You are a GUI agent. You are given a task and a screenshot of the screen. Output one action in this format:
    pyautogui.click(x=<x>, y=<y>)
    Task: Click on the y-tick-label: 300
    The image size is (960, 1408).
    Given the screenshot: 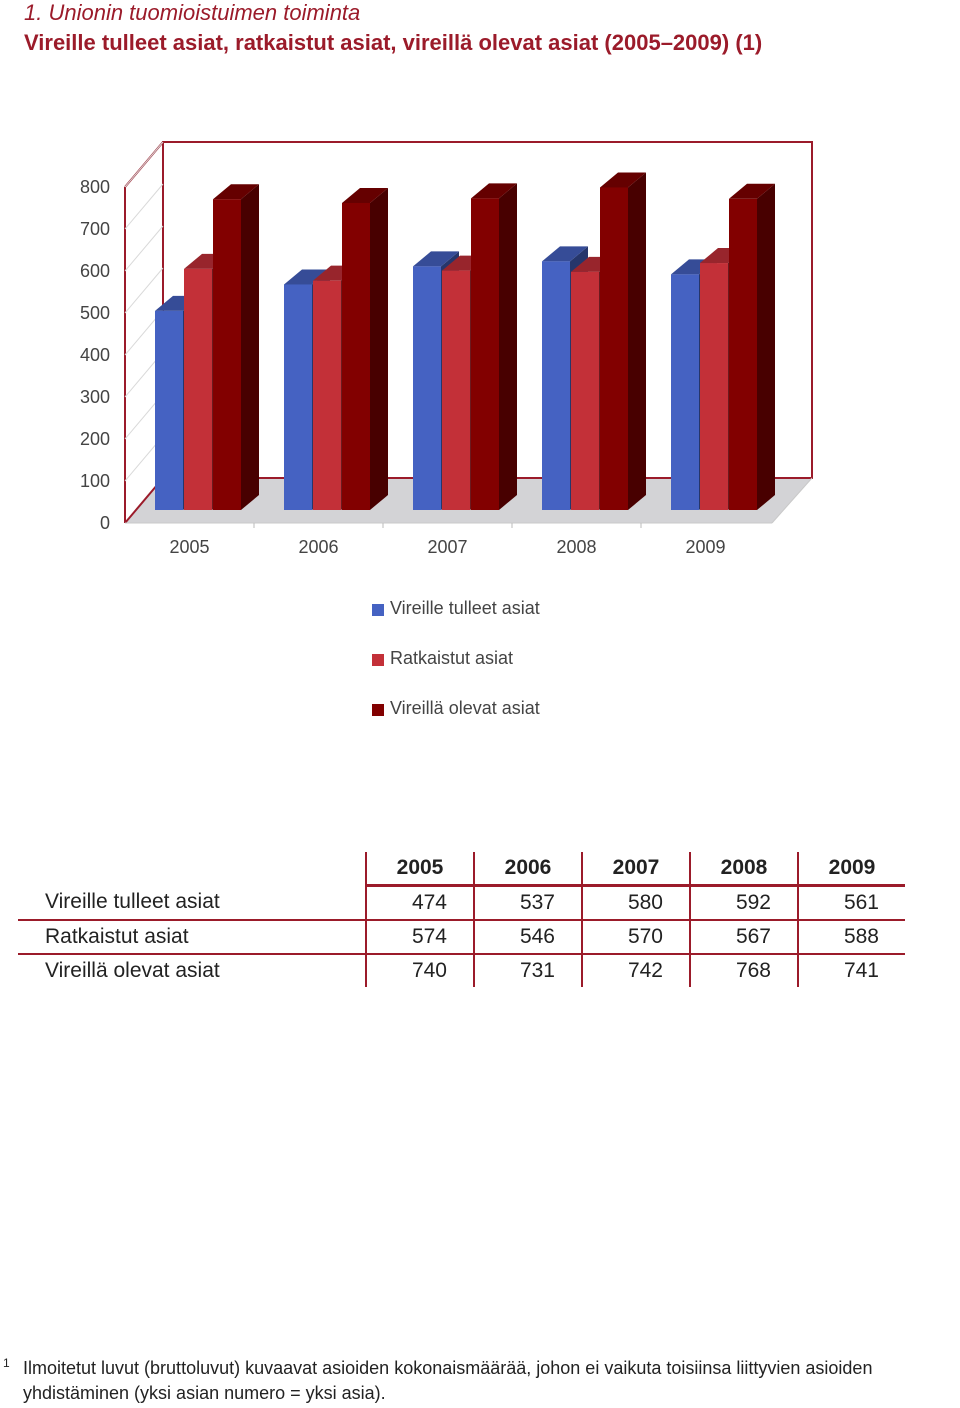 What is the action you would take?
    pyautogui.click(x=95, y=397)
    